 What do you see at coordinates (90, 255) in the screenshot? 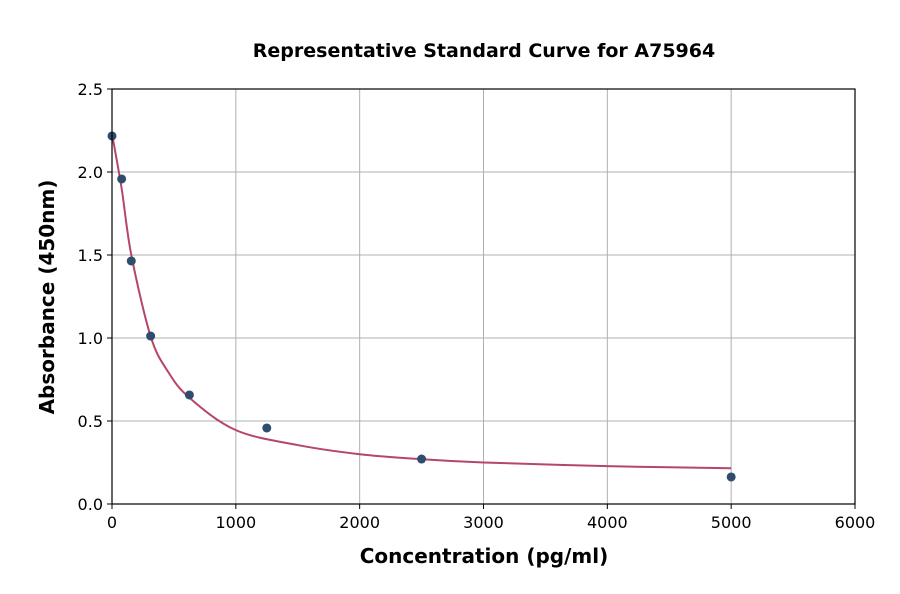
I see `y-tick-label: 1.5` at bounding box center [90, 255].